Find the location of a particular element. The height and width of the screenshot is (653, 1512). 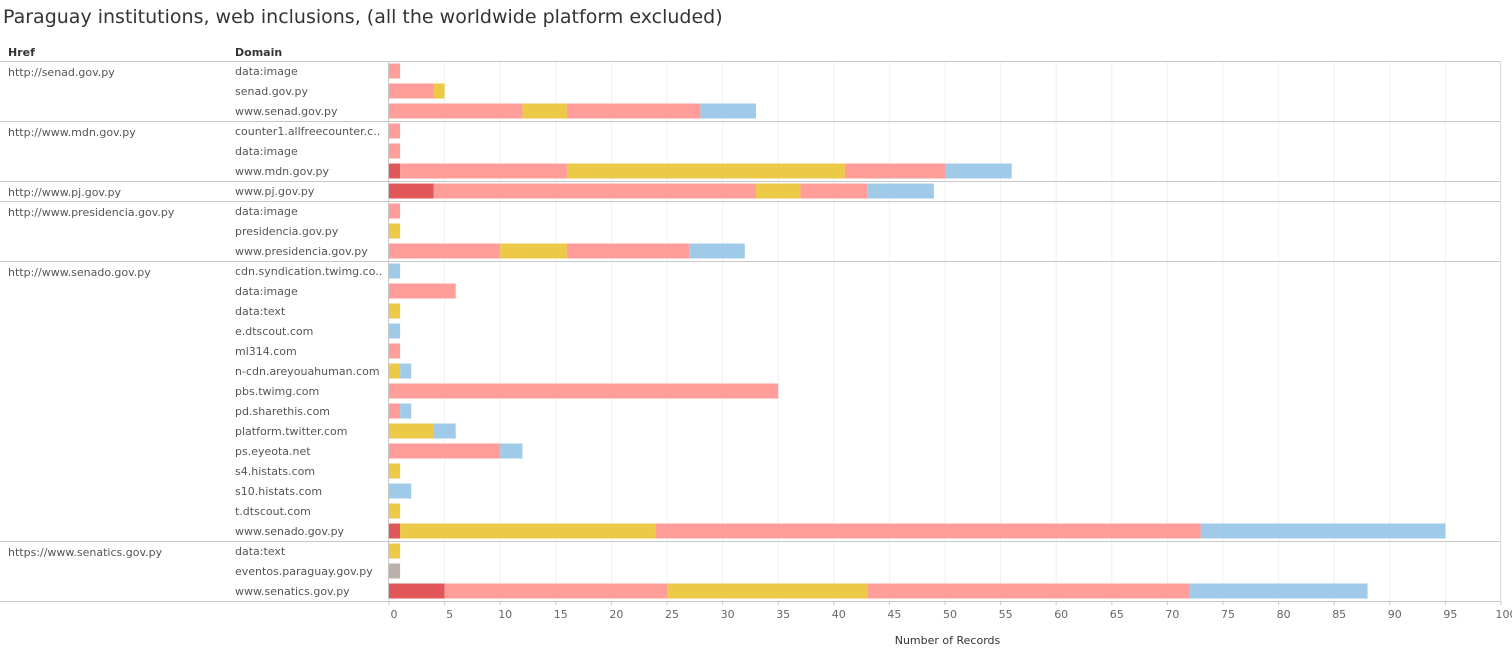

domain-label: s4.histats.com is located at coordinates (275, 471).